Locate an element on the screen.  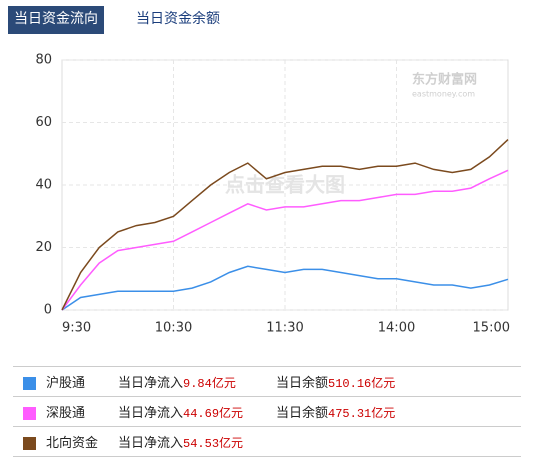
legend-name: 北向资金 is located at coordinates (72, 443).